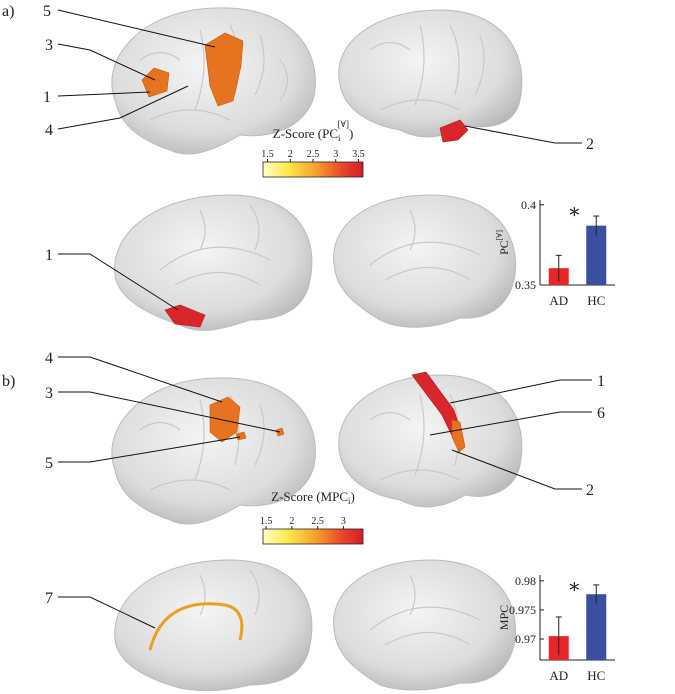 Image resolution: width=675 pixels, height=694 pixels. I want to click on y-axis-label-text: PC, so click(504, 247).